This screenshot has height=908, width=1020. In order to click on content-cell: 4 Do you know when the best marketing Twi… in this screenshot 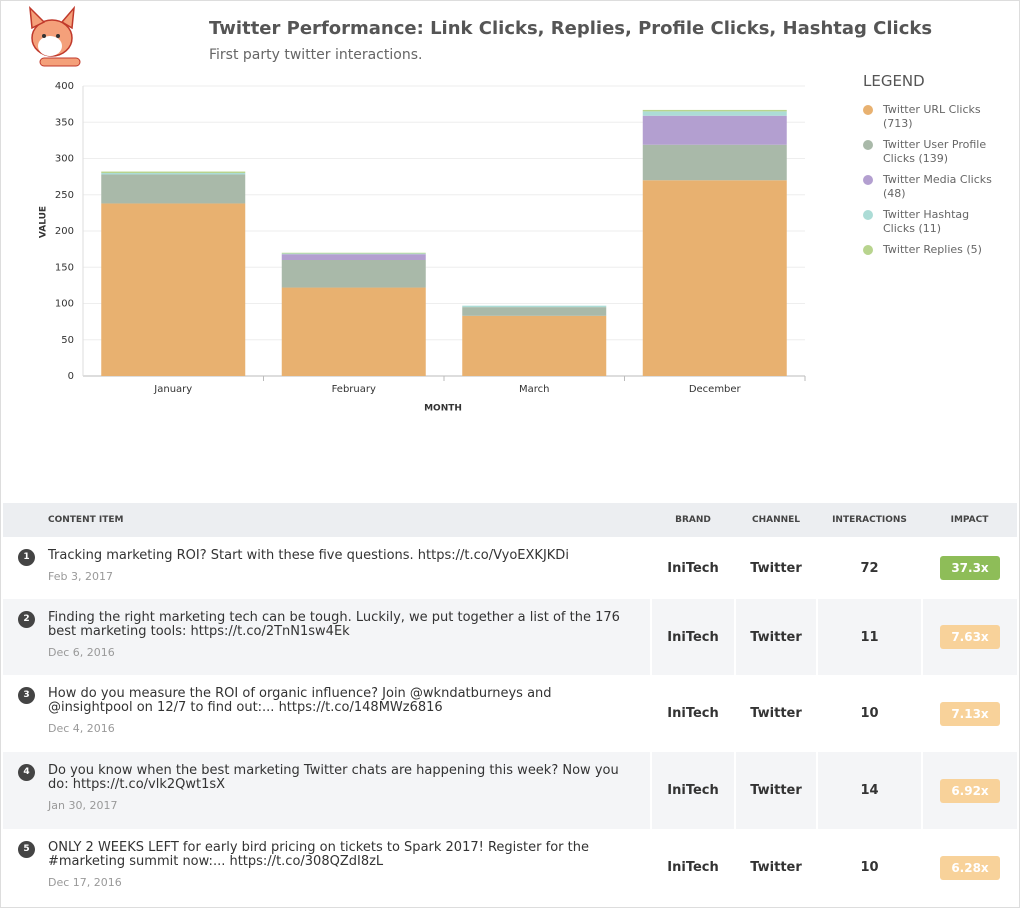, I will do `click(327, 790)`.